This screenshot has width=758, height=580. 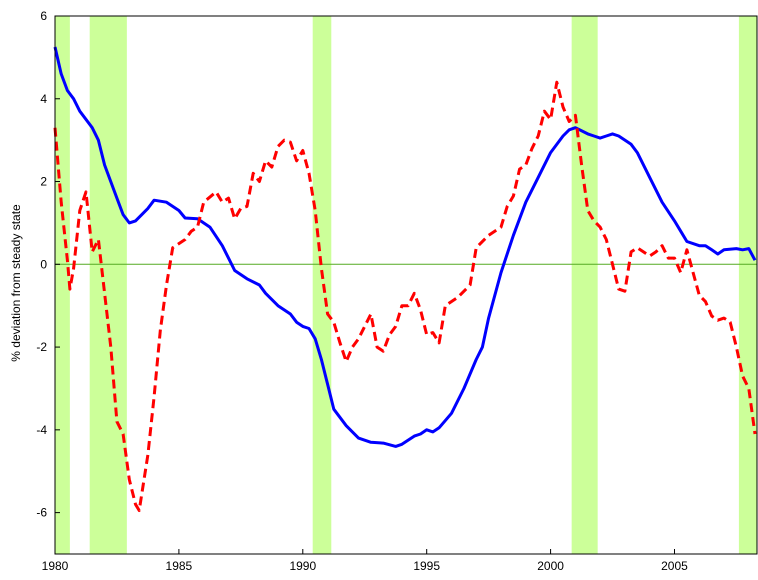 I want to click on x-tick-label: 2000, so click(x=550, y=566).